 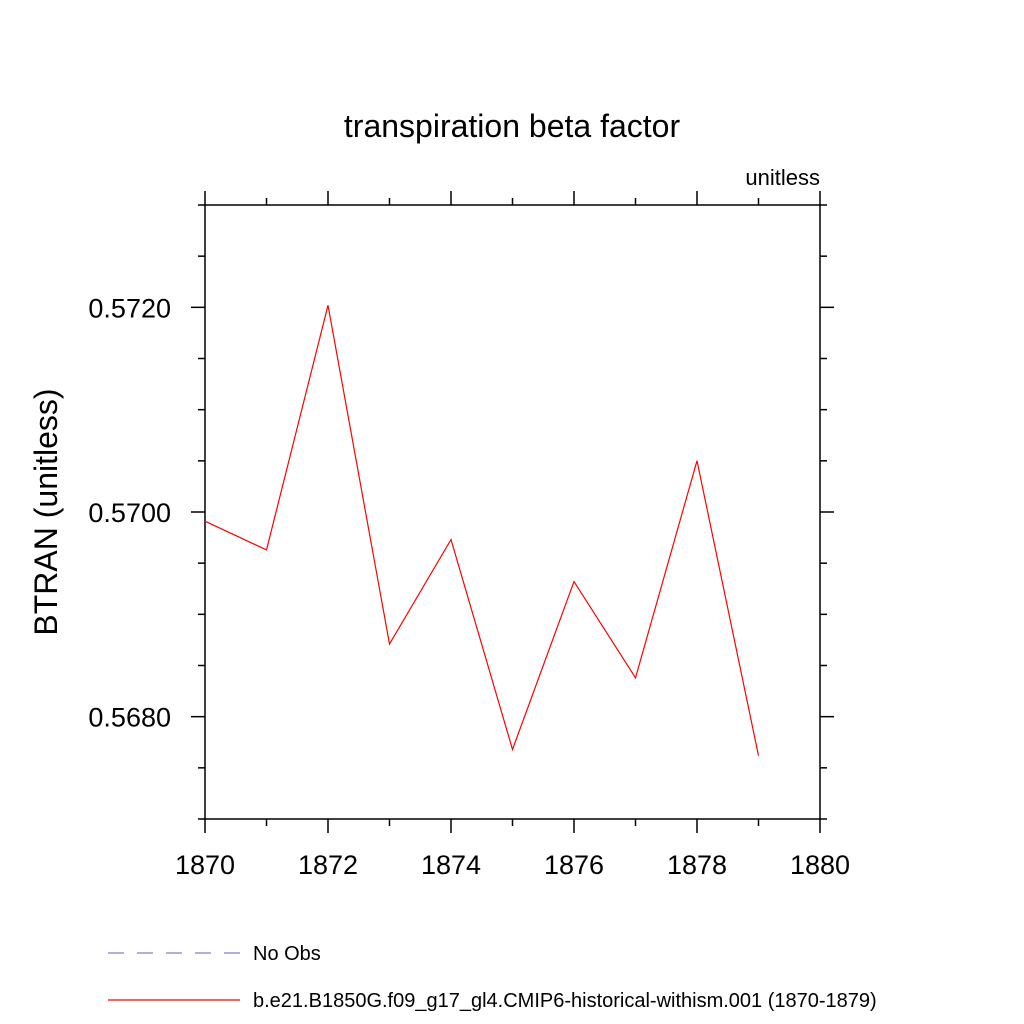 I want to click on x-tick-label: 1876, so click(x=574, y=865).